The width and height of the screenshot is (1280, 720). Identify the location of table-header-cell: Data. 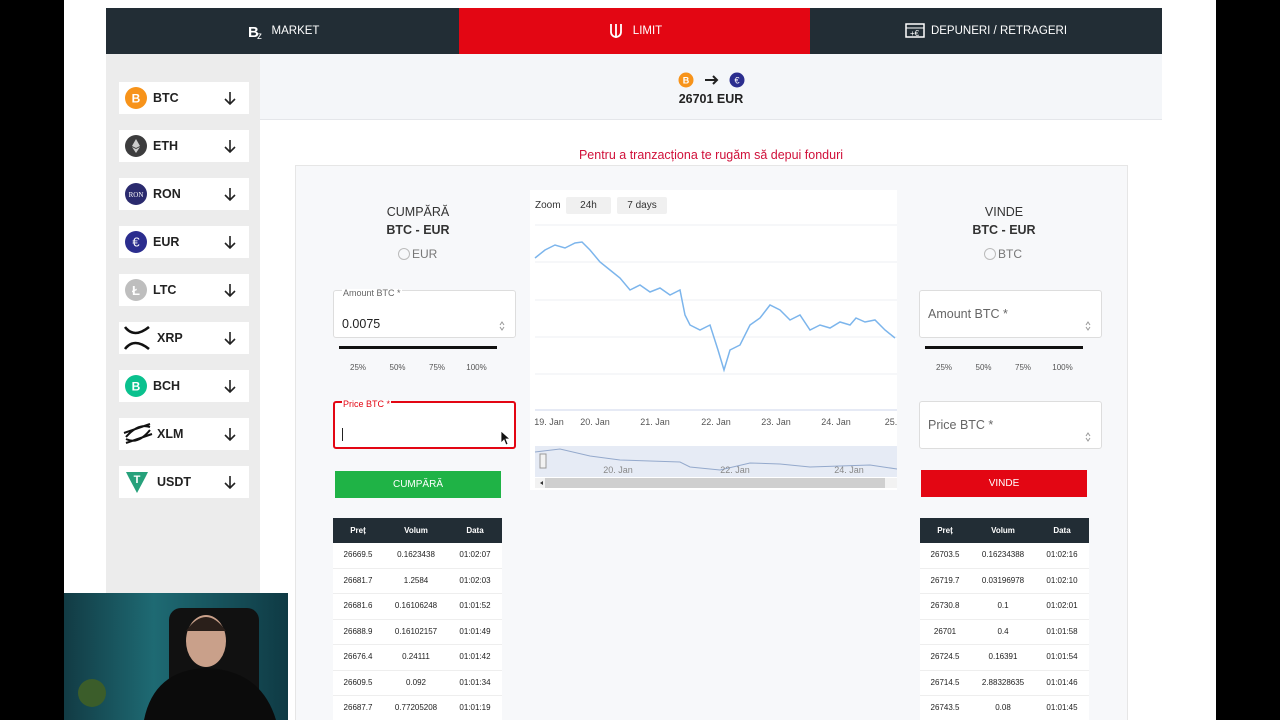
(1062, 530).